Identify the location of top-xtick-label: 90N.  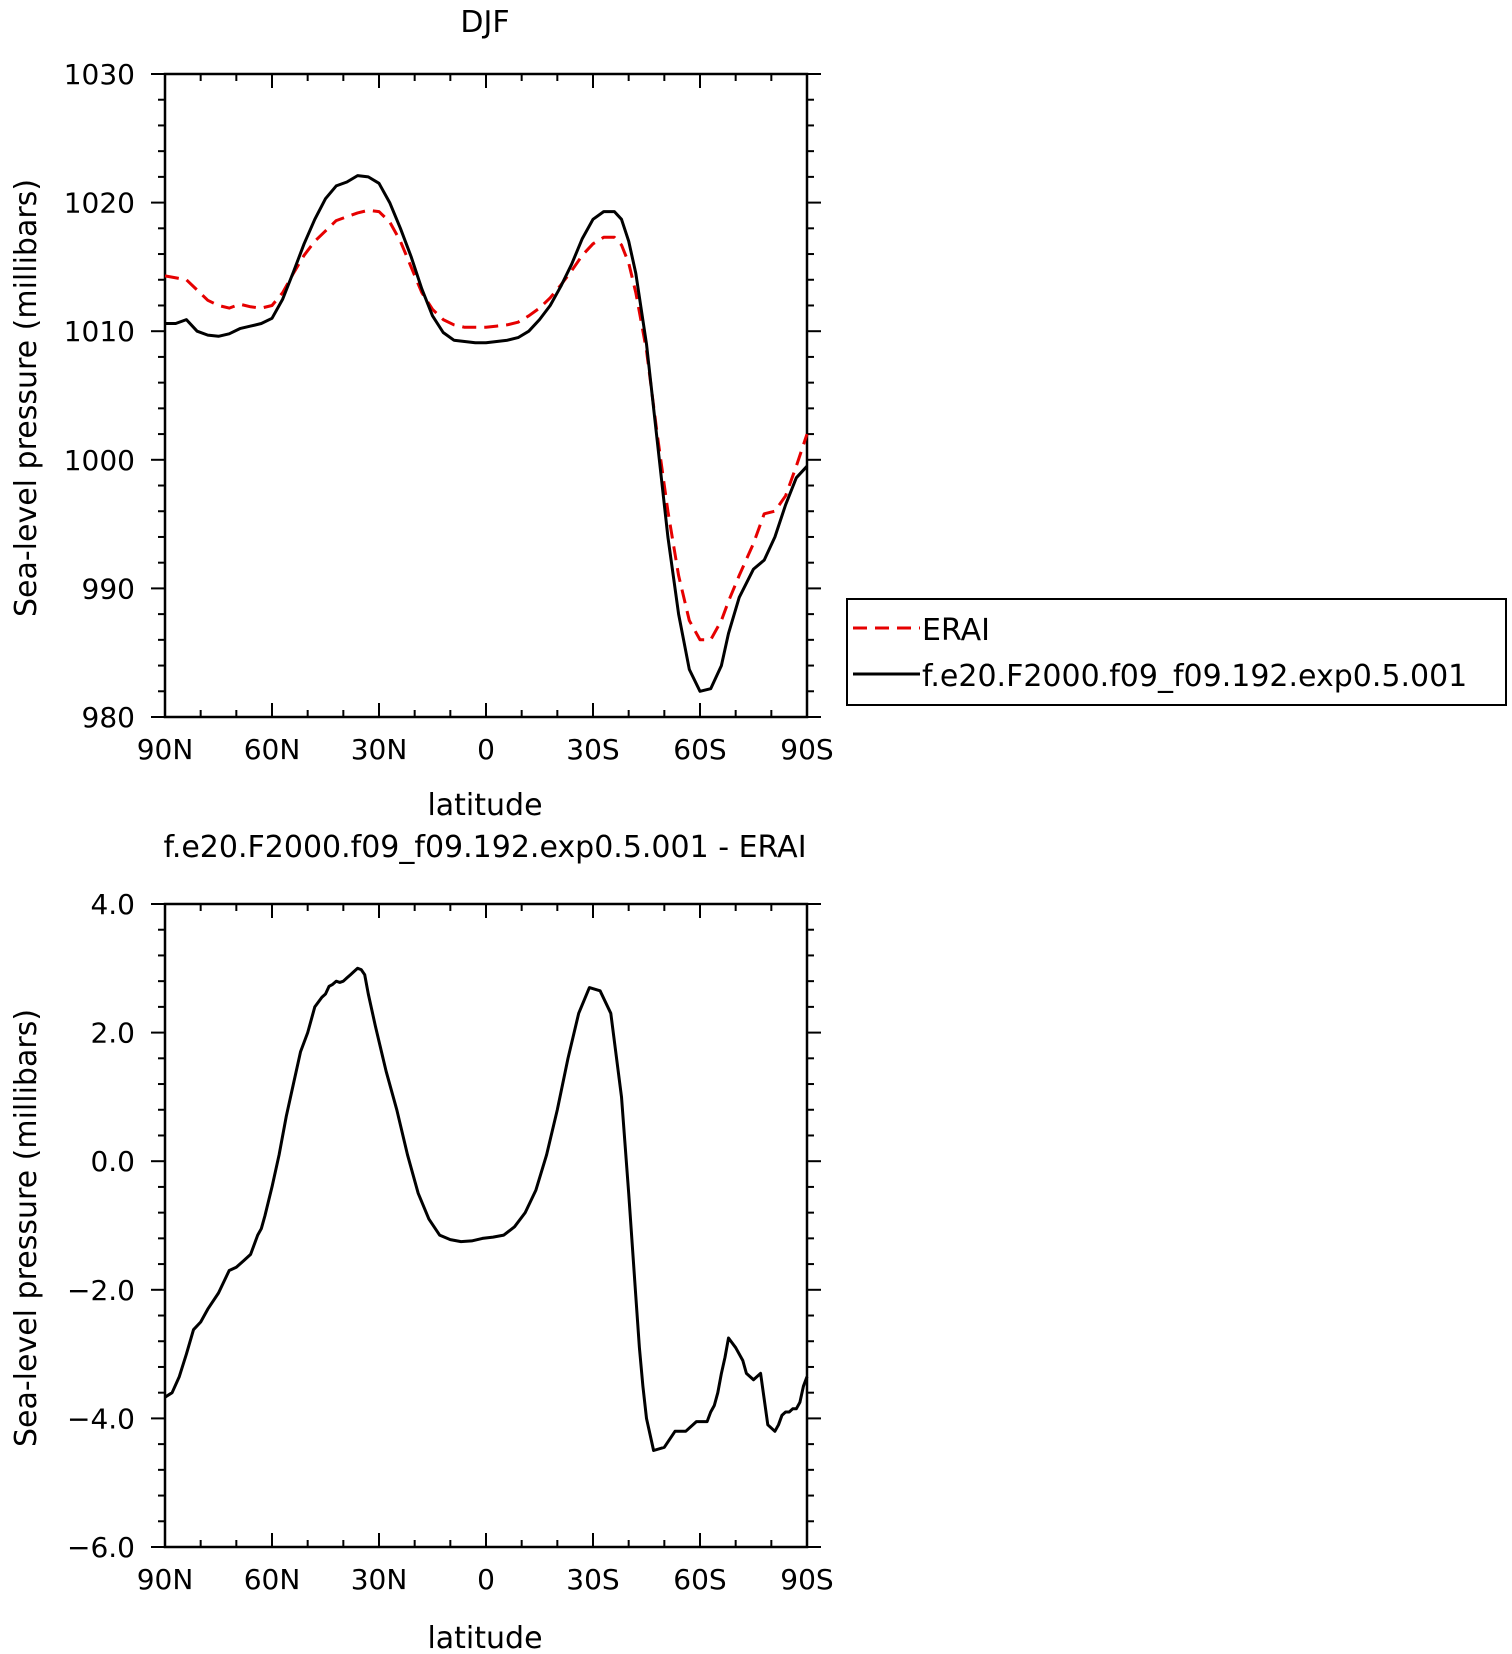
(165, 749).